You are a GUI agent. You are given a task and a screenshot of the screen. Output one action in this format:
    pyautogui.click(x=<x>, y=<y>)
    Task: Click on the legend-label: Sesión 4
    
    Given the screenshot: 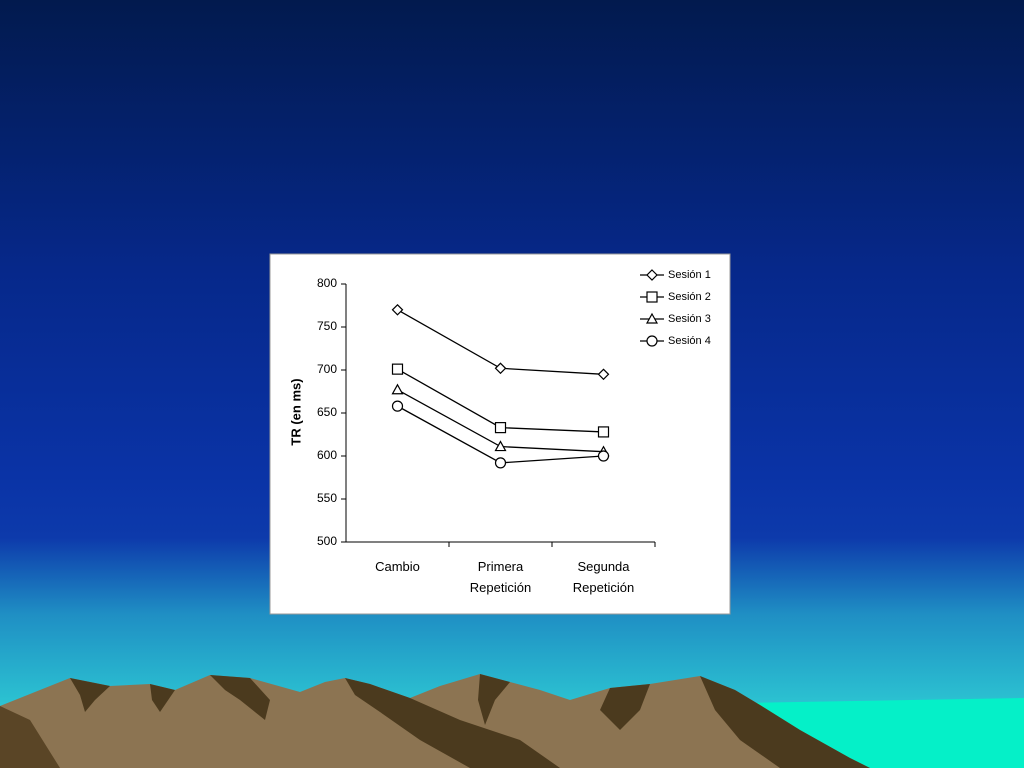 What is the action you would take?
    pyautogui.click(x=689, y=341)
    